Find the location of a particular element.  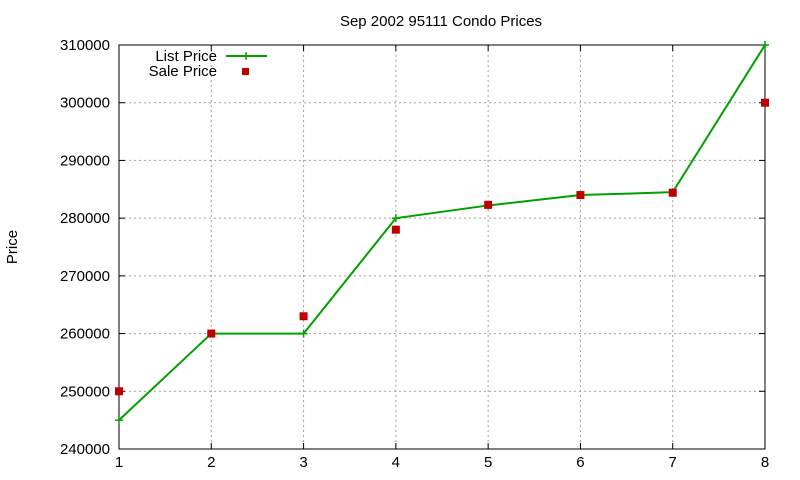

x-tick-label: 5 is located at coordinates (488, 462).